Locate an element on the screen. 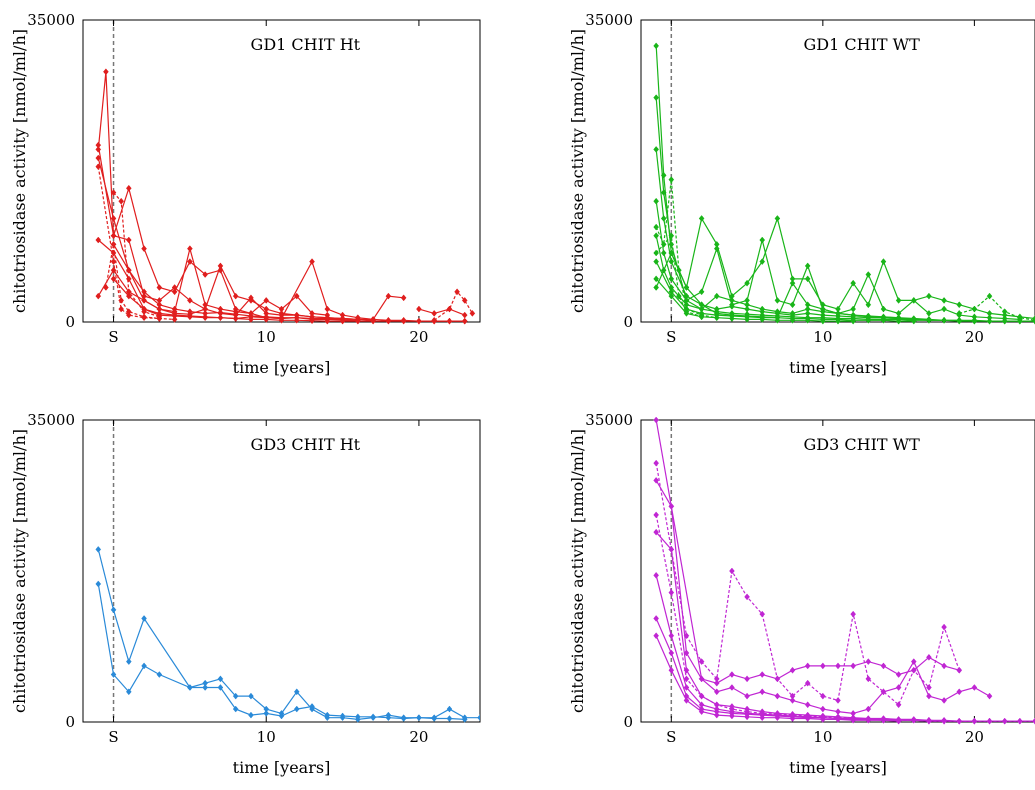 This screenshot has width=1035, height=790. series-group is located at coordinates (287, 634).